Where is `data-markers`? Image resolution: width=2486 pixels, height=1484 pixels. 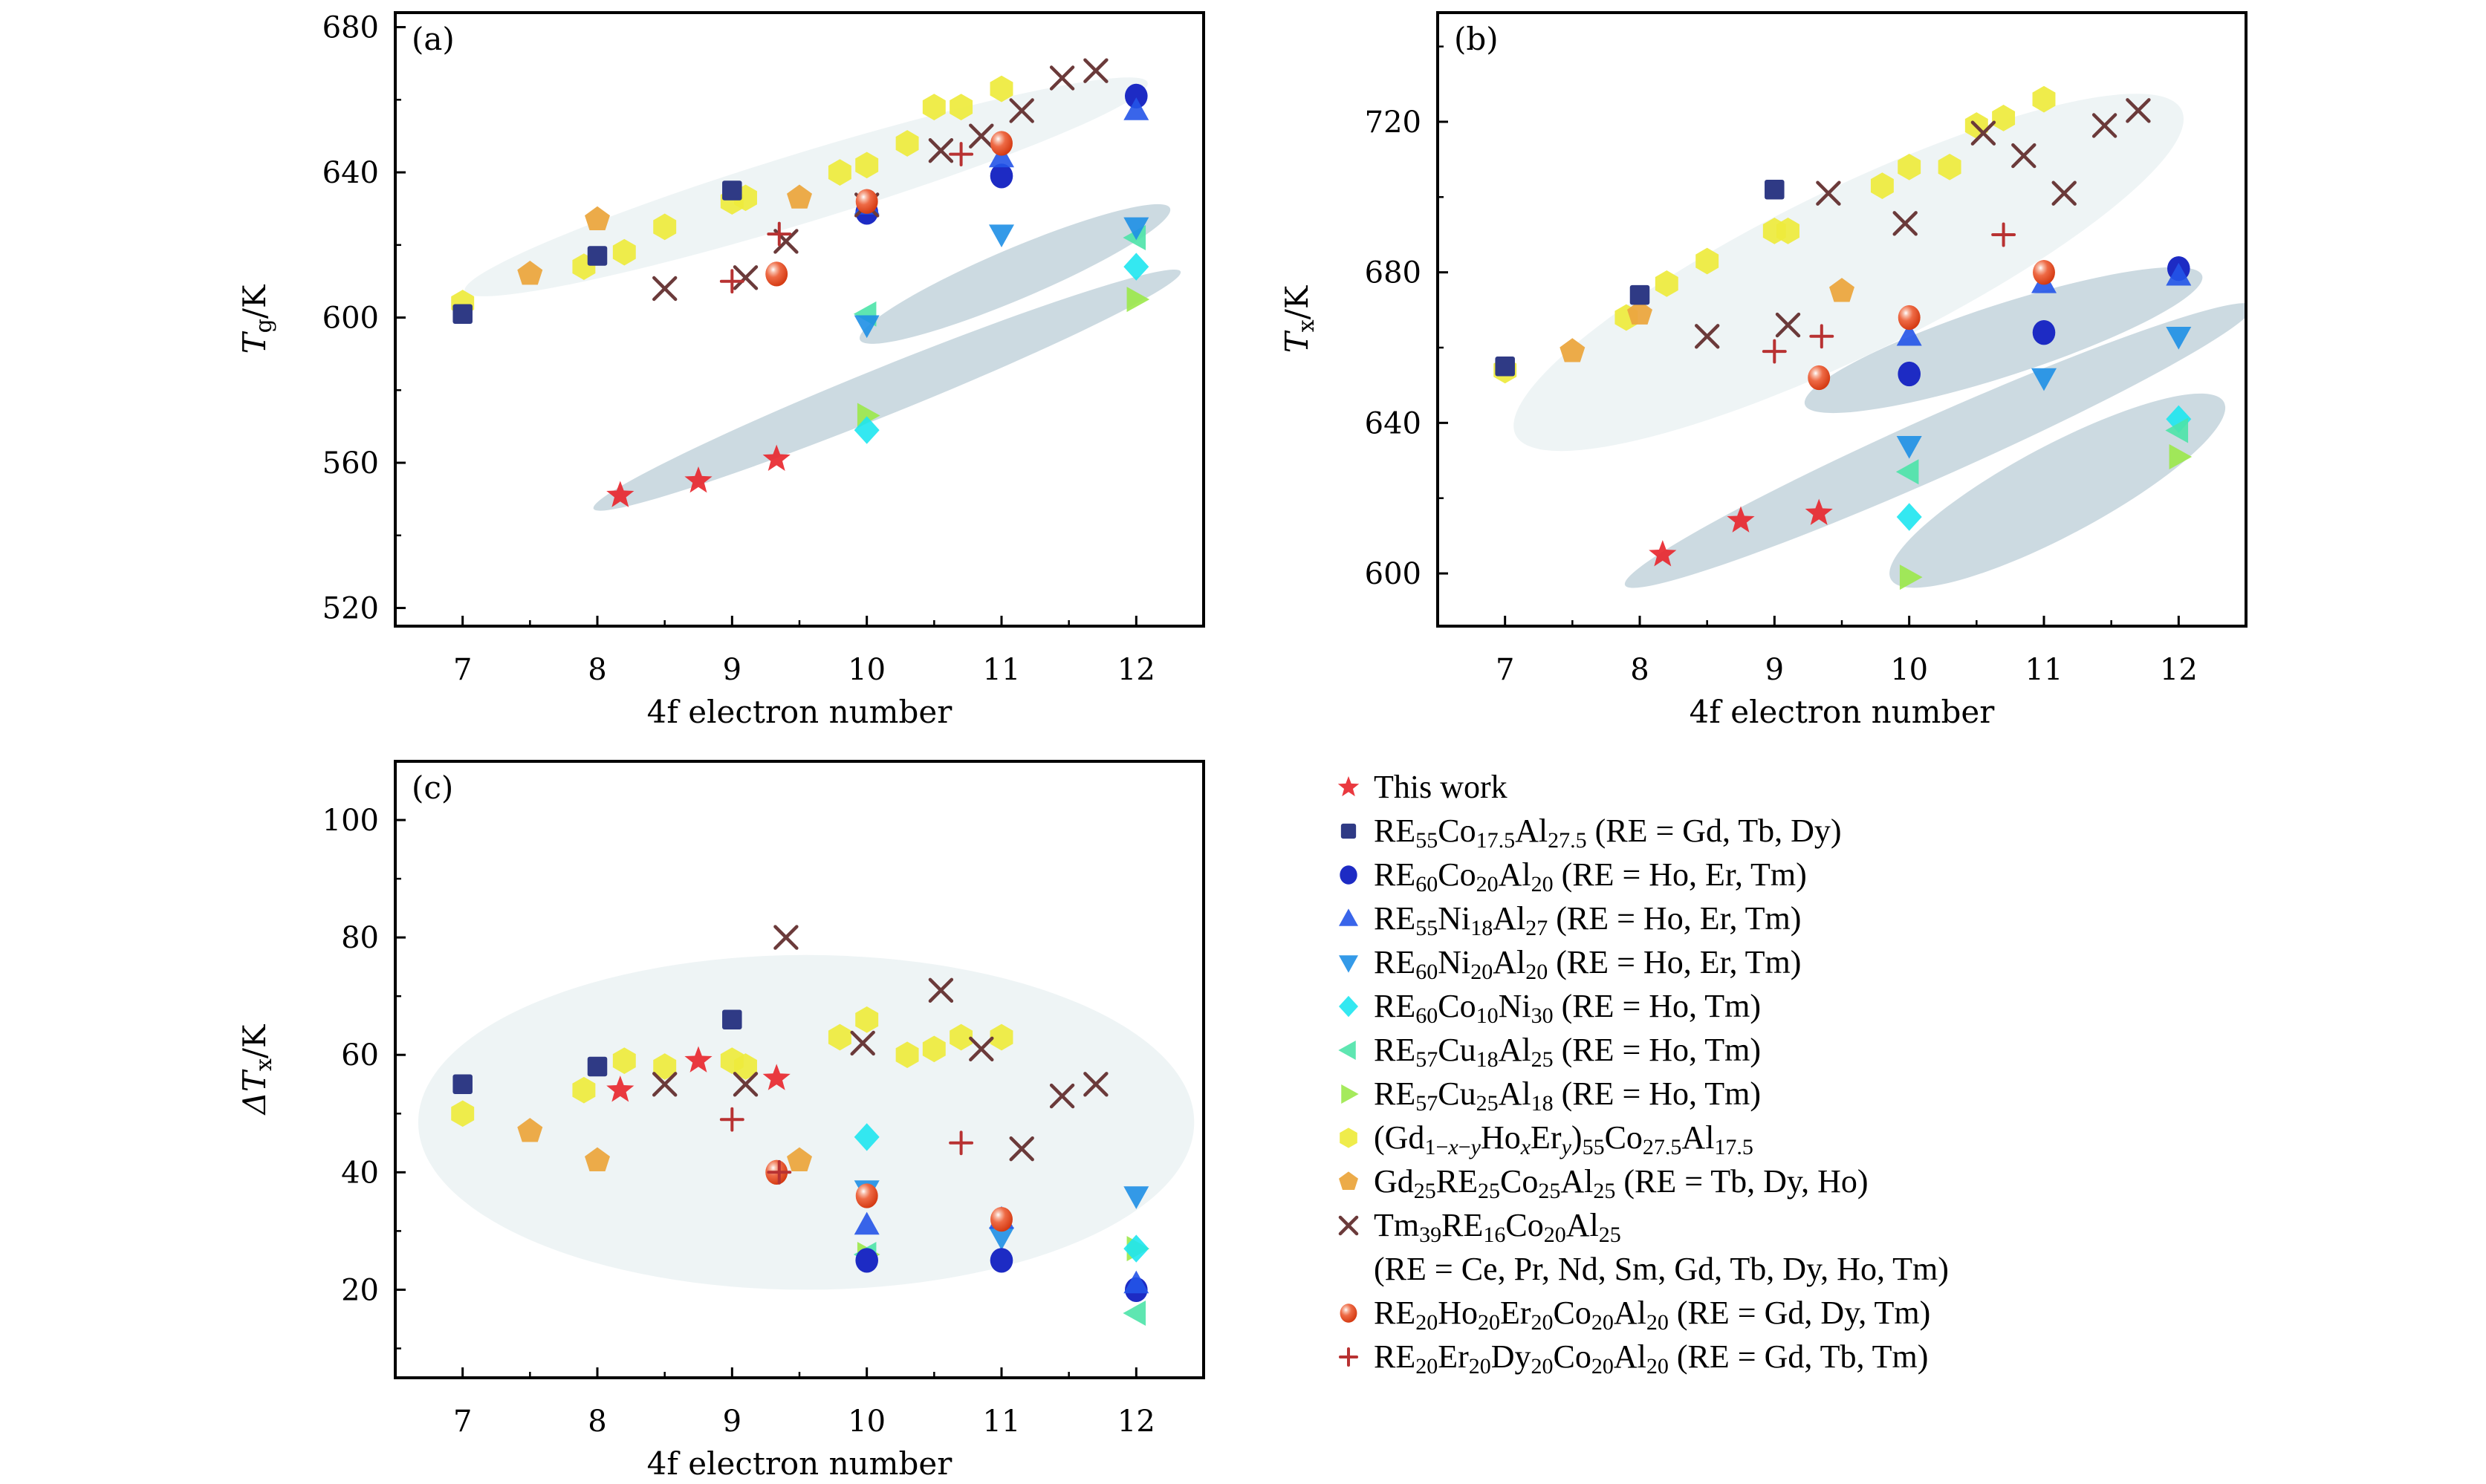
data-markers is located at coordinates (801, 283).